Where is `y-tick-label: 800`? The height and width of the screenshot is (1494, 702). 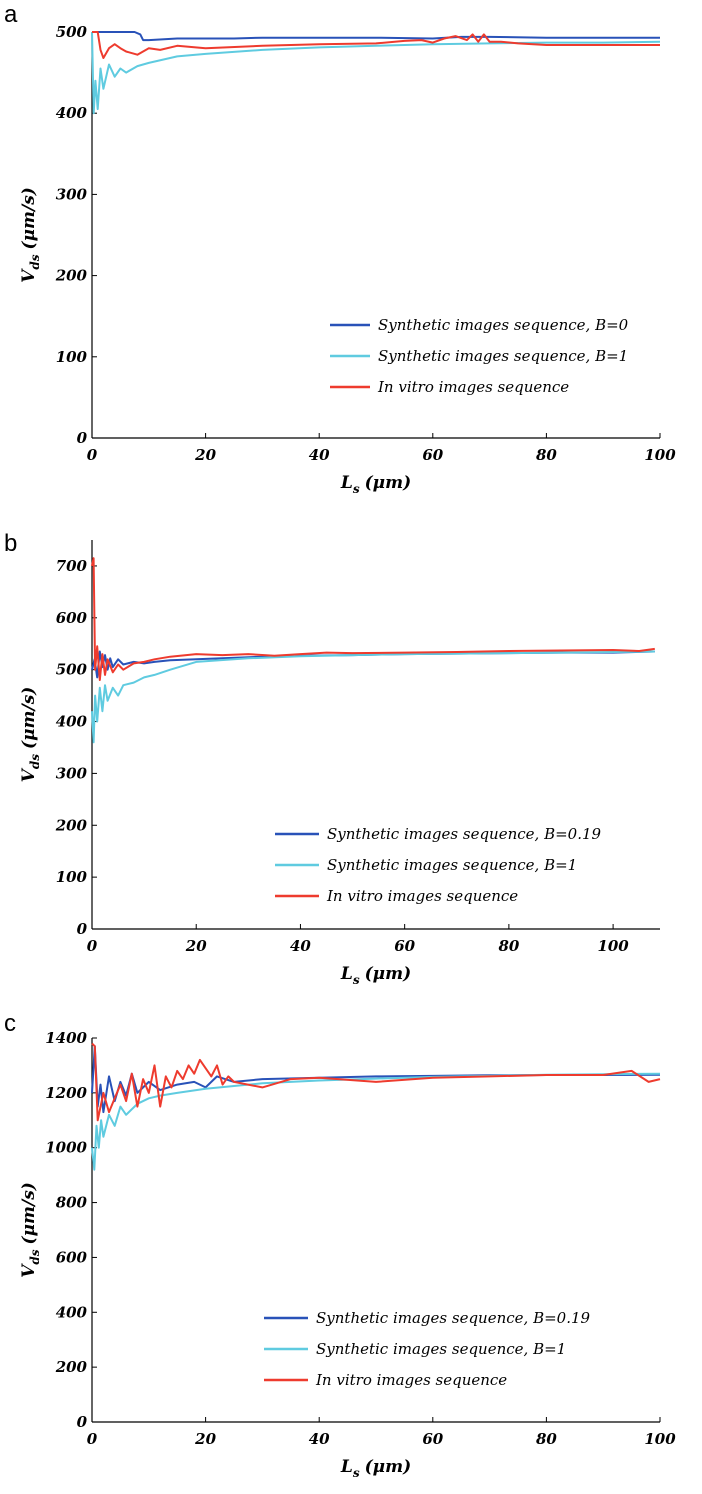
y-tick-label: 800 is located at coordinates (72, 1203).